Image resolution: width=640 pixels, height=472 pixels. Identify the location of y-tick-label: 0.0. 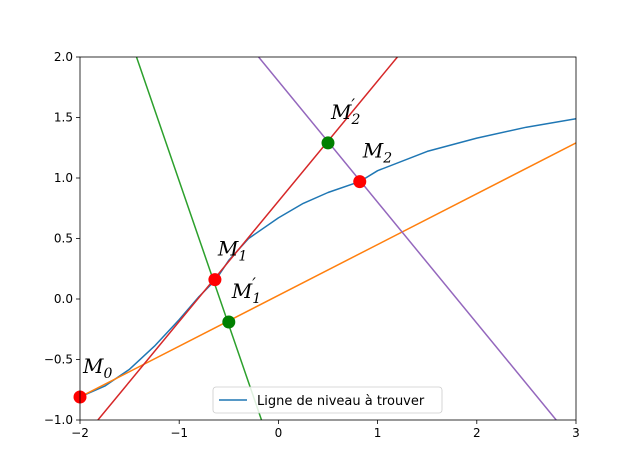
(63, 299).